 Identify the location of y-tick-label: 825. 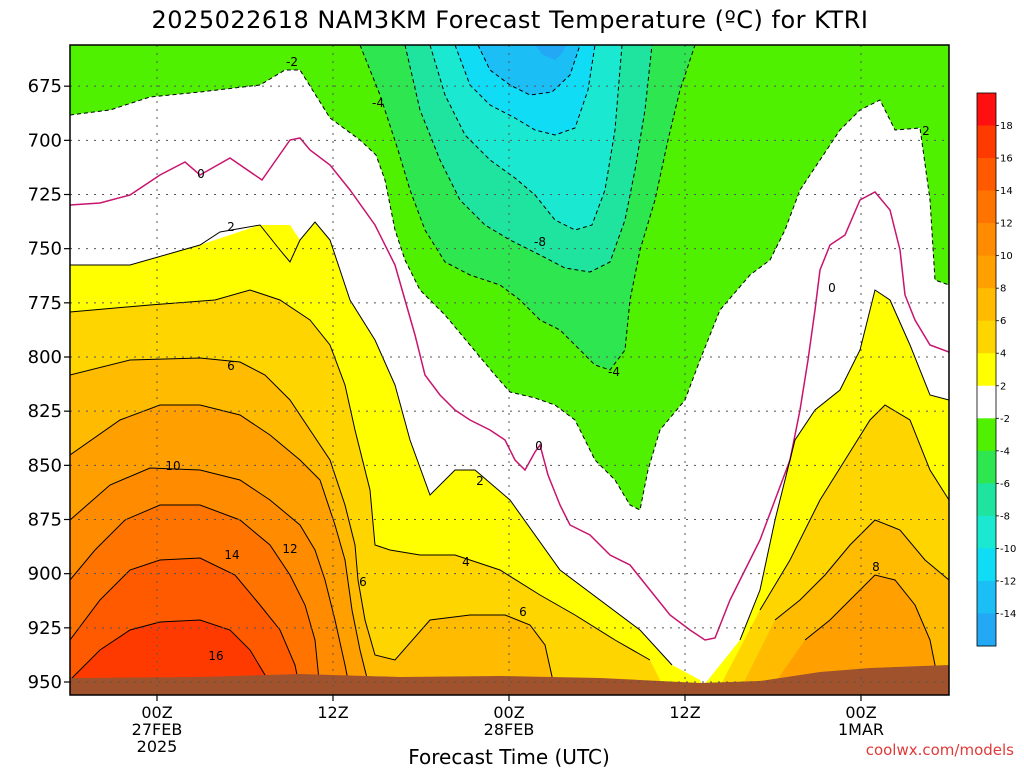
(45, 411).